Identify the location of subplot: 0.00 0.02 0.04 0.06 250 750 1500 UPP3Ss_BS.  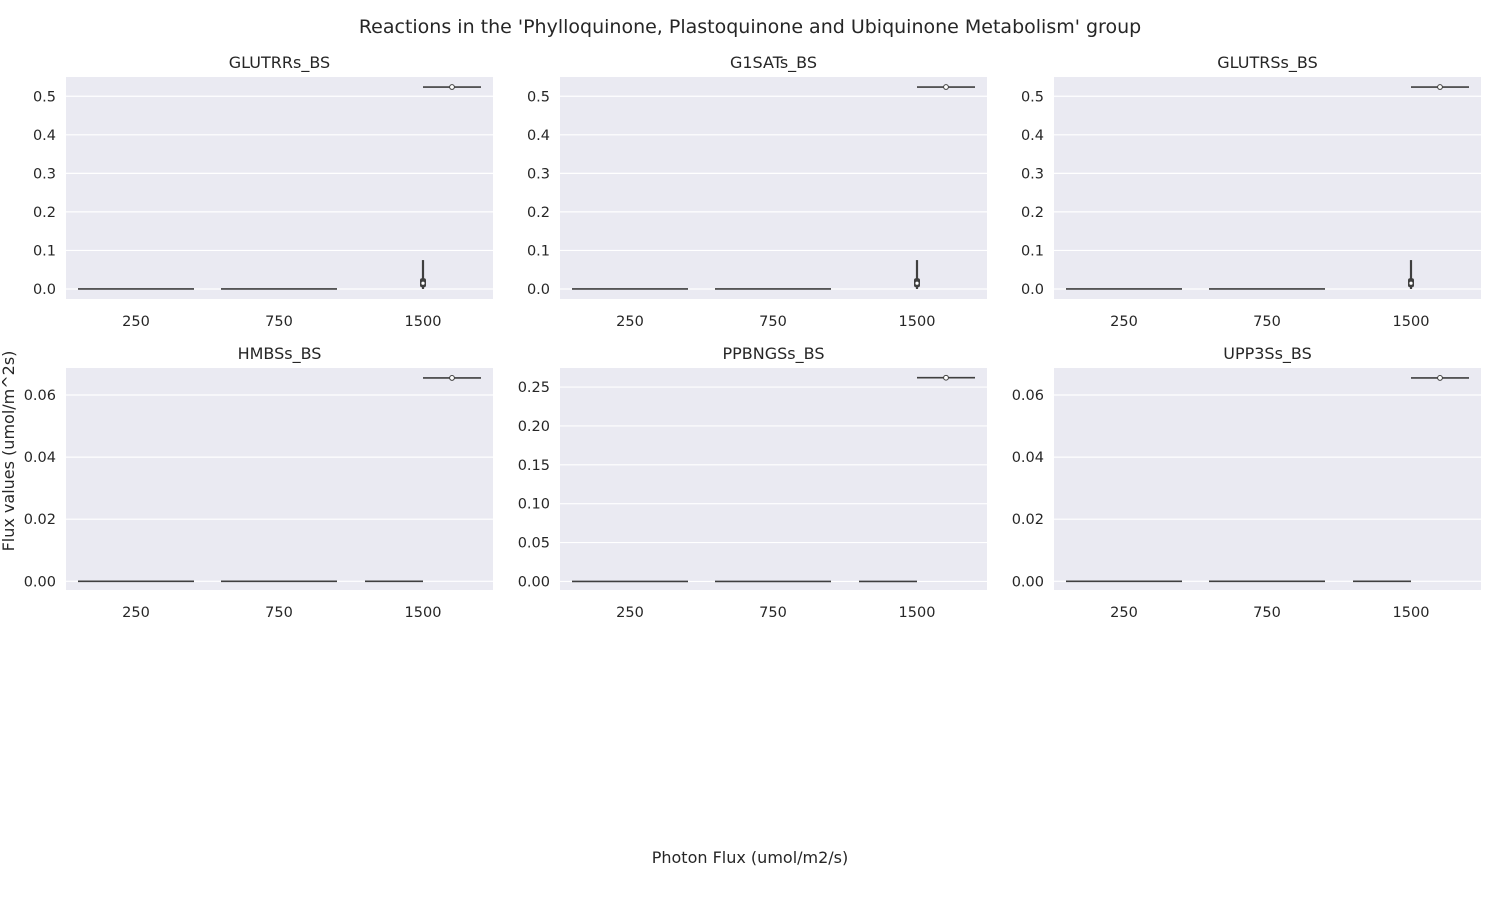
(1246, 482).